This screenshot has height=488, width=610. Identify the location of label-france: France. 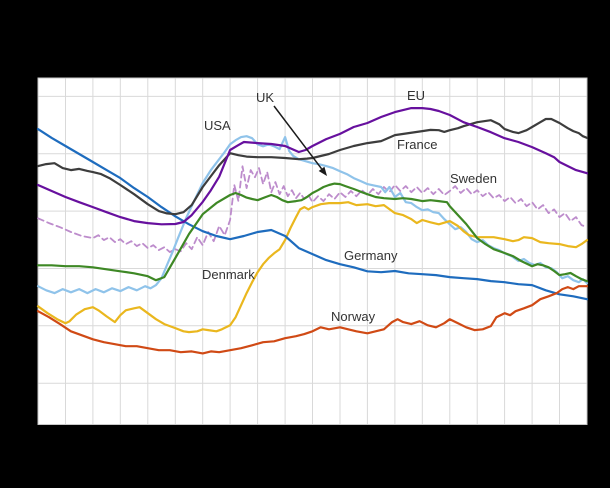
(417, 144).